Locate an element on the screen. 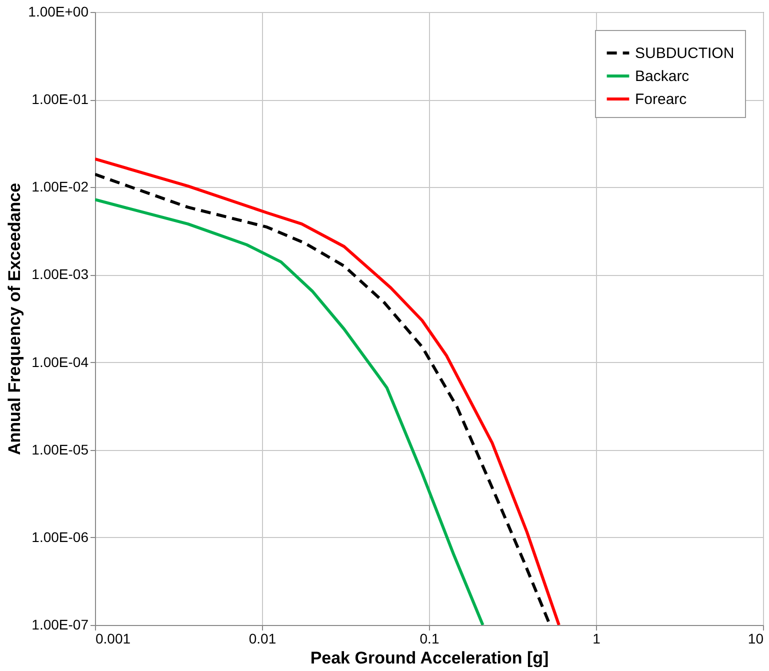 The height and width of the screenshot is (671, 769). legend-label: SUBDUCTION is located at coordinates (684, 53).